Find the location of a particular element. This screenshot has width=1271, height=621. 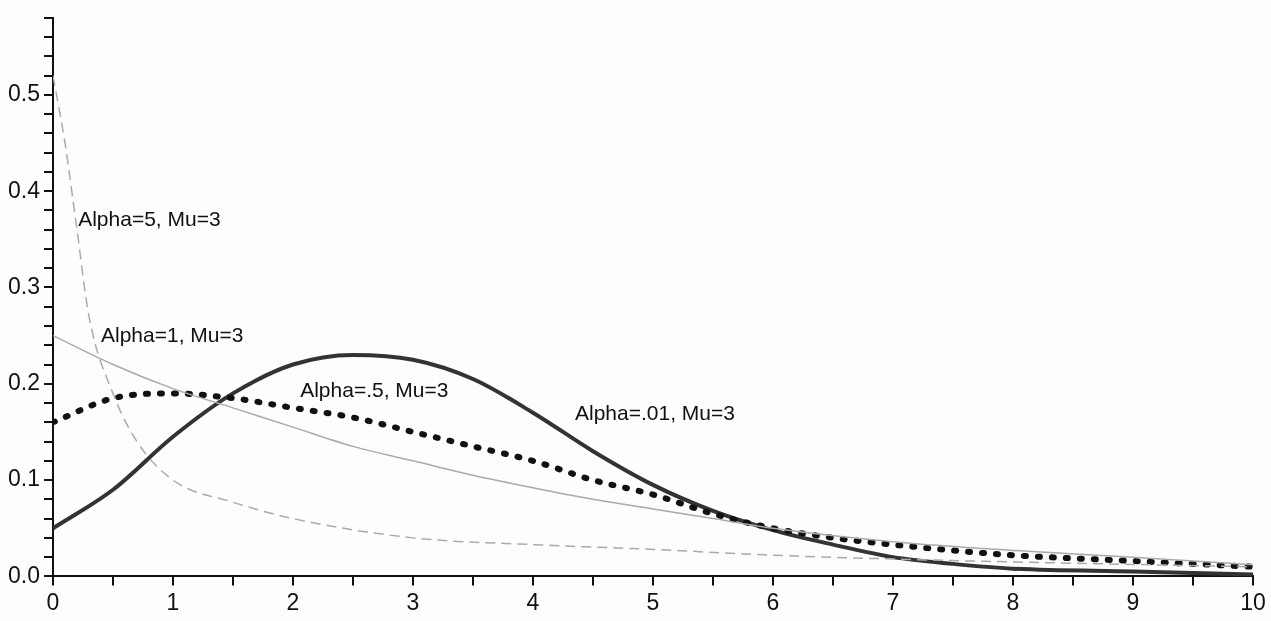

x-tick-label: 4 is located at coordinates (533, 601).